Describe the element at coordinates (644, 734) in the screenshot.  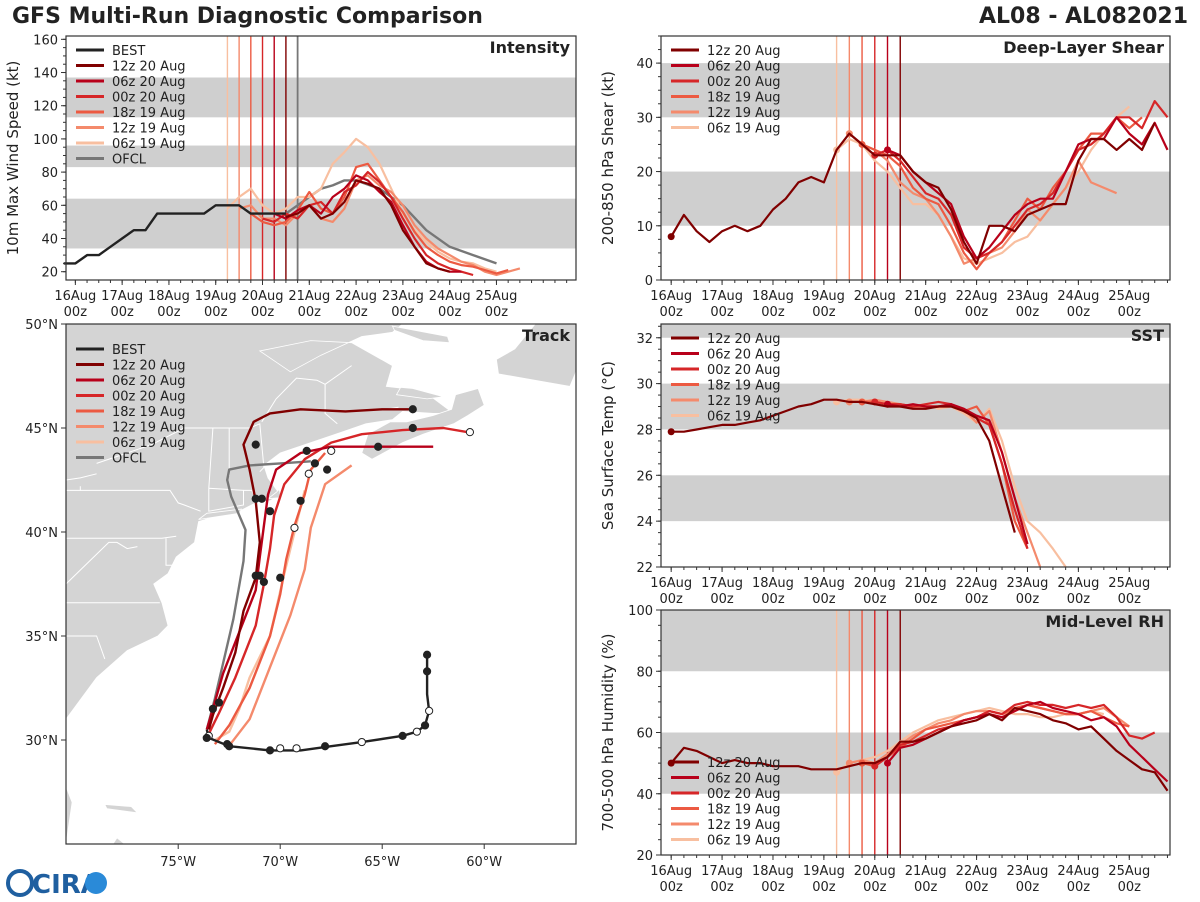
I see `rh-ytick-label: 60` at that location.